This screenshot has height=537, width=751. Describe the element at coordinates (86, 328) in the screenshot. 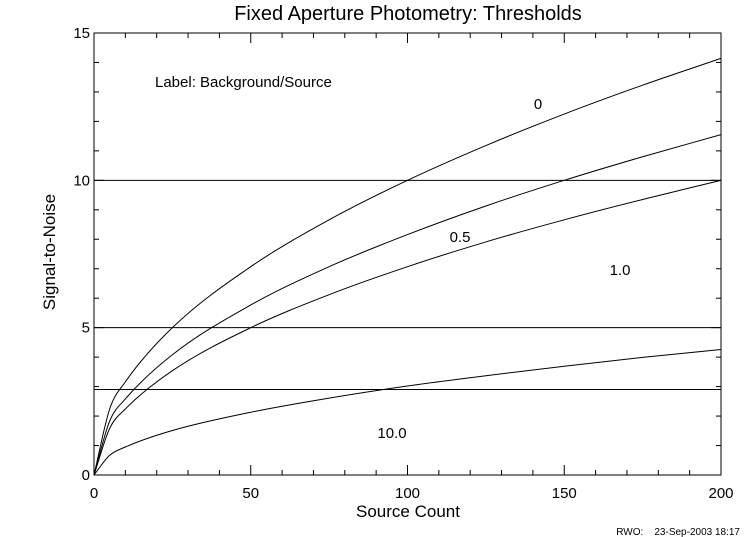

I see `y-tick-label: 5` at that location.